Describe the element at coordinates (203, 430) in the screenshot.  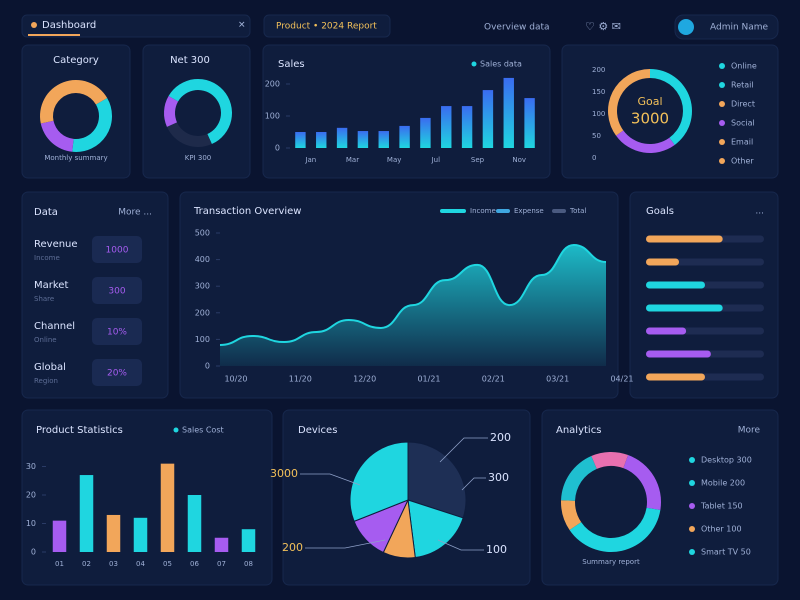
I see `legend-label: Sales Cost` at that location.